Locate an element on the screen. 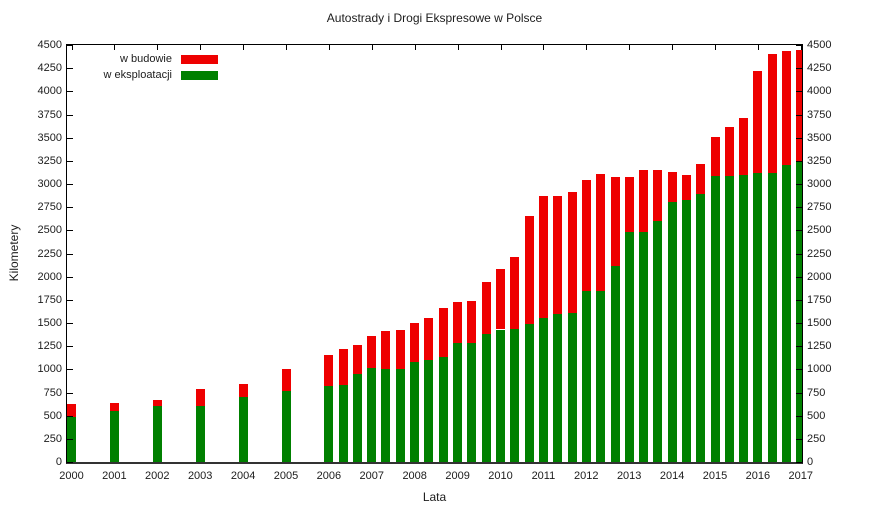  y-tick-label-right: 1750 is located at coordinates (819, 299).